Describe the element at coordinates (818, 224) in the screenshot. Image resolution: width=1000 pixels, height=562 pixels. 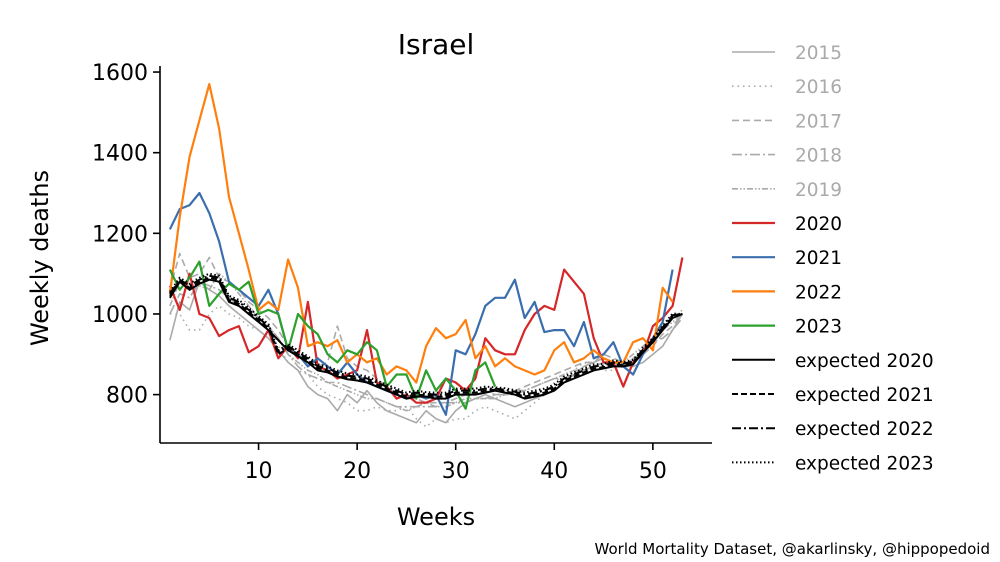
I see `legend-label: 2020` at that location.